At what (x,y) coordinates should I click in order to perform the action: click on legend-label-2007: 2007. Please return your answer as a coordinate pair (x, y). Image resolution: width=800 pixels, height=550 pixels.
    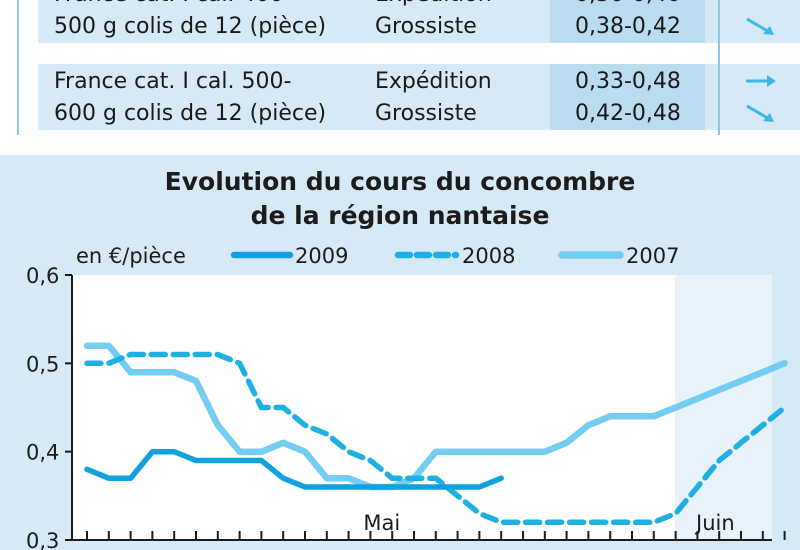
    Looking at the image, I should click on (652, 256).